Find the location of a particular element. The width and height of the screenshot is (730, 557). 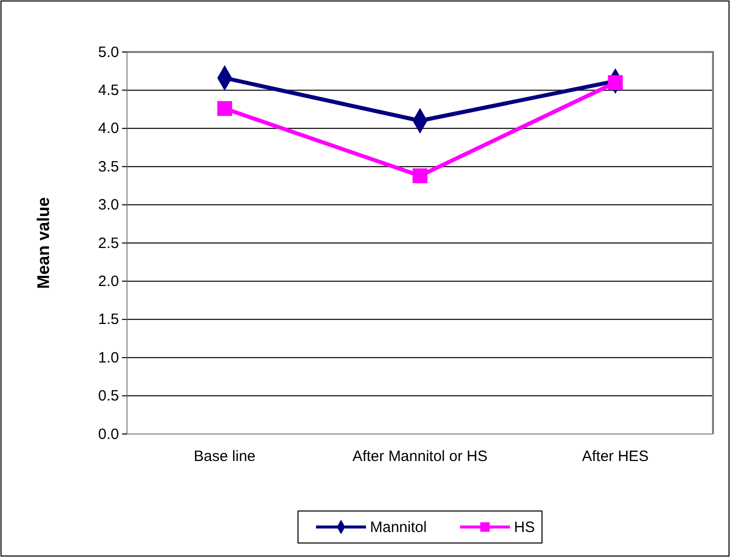

legend-label: Mannitol is located at coordinates (398, 527).